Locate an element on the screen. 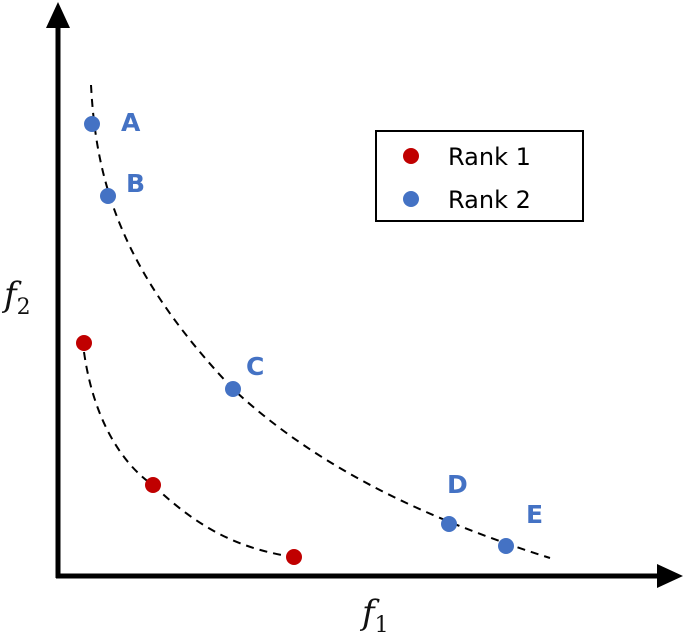  point-a is located at coordinates (92, 124).